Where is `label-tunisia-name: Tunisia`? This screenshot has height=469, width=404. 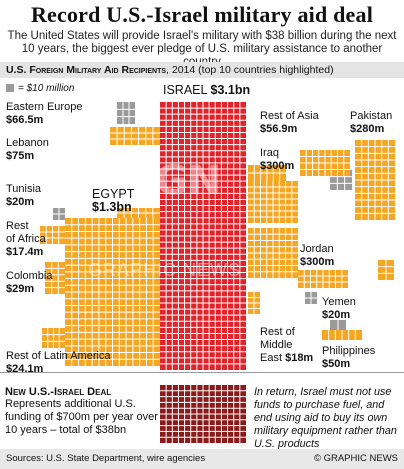
label-tunisia-name: Tunisia is located at coordinates (24, 189).